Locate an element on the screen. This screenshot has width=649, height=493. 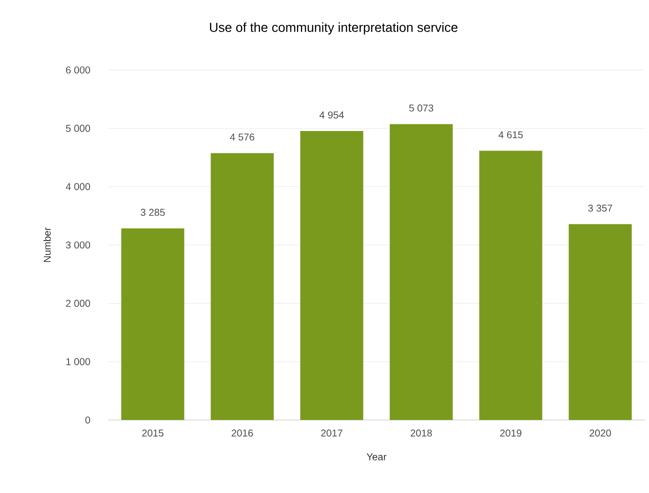
x-tick-label: 2015 is located at coordinates (153, 433).